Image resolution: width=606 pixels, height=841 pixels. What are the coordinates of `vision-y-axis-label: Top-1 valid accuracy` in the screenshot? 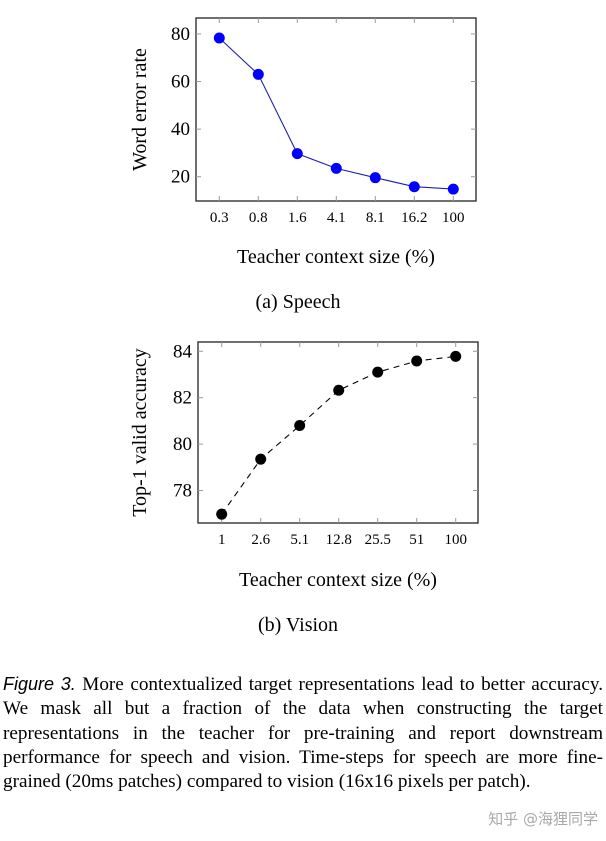 It's located at (140, 432).